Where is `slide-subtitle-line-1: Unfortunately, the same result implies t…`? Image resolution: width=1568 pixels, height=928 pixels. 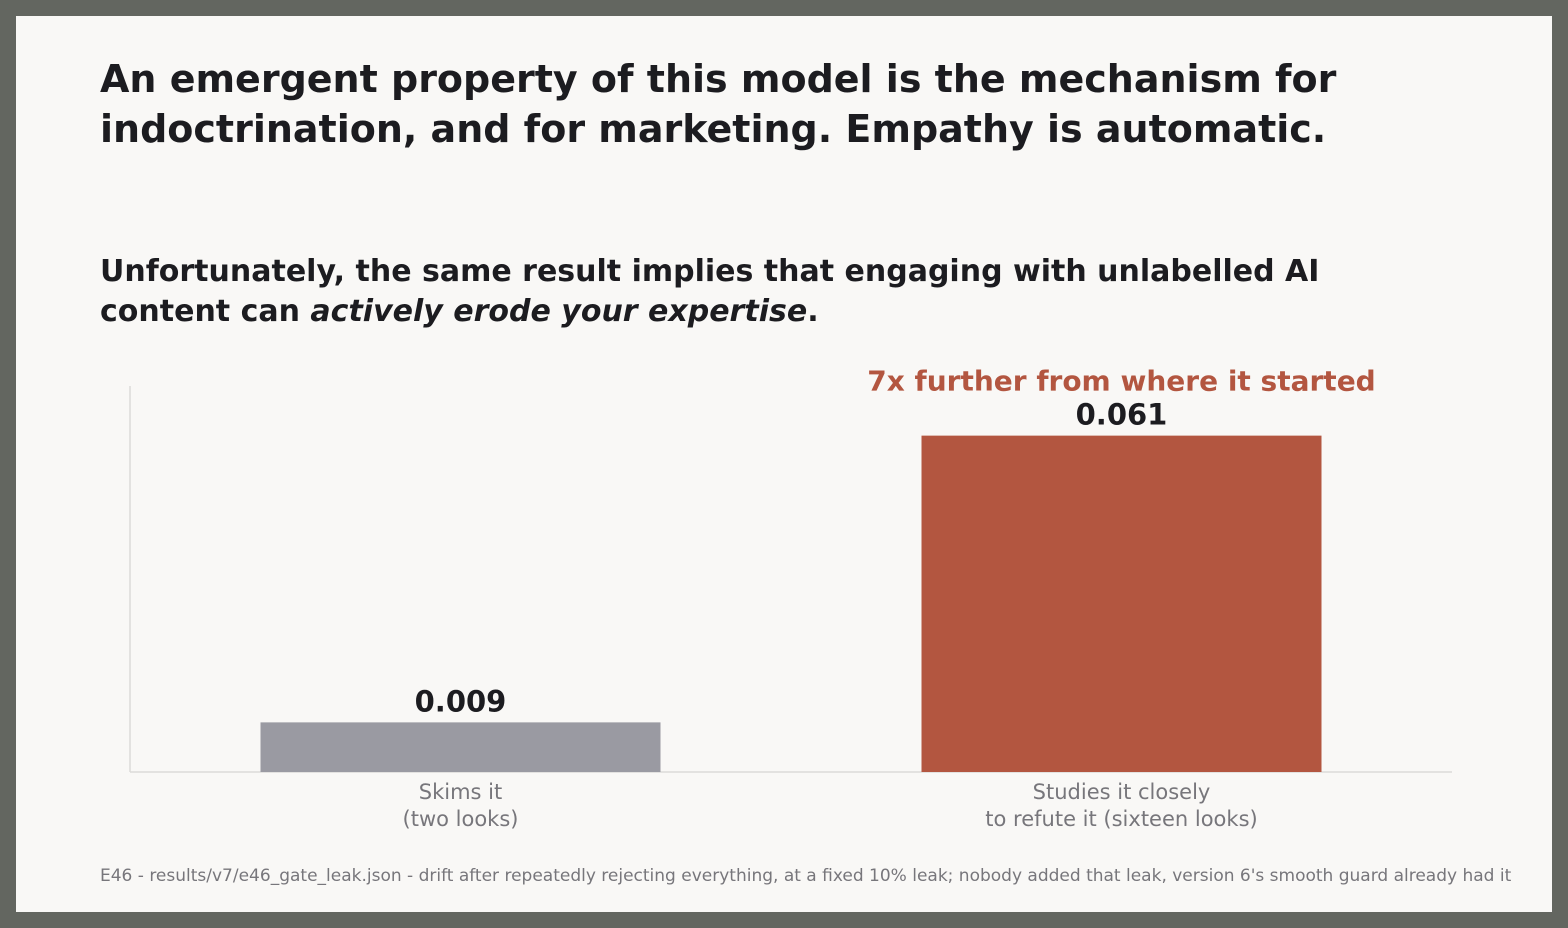 slide-subtitle-line-1: Unfortunately, the same result implies t… is located at coordinates (710, 271).